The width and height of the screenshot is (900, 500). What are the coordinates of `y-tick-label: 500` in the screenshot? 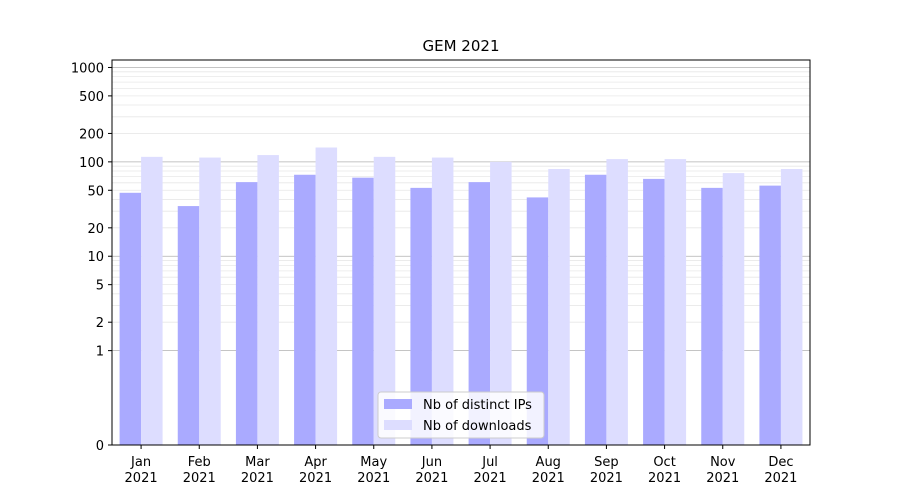 It's located at (91, 97).